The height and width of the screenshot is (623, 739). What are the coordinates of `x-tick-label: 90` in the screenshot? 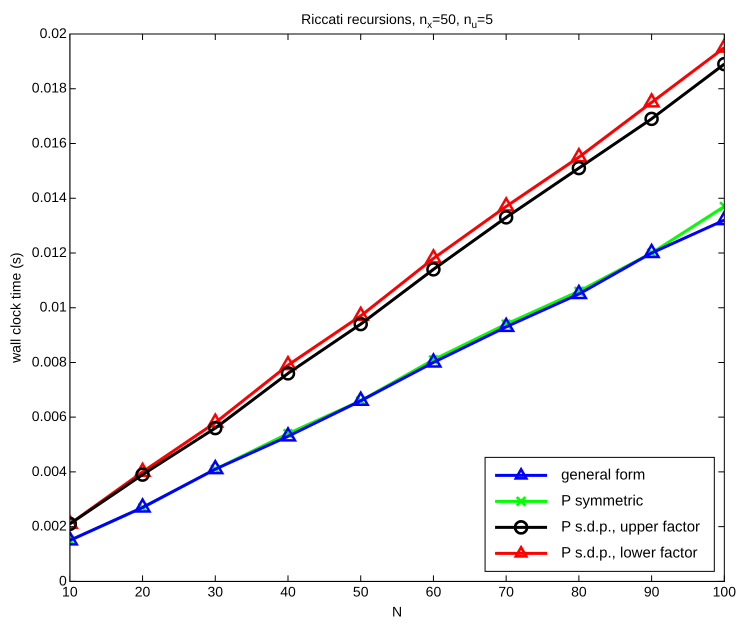 It's located at (652, 592).